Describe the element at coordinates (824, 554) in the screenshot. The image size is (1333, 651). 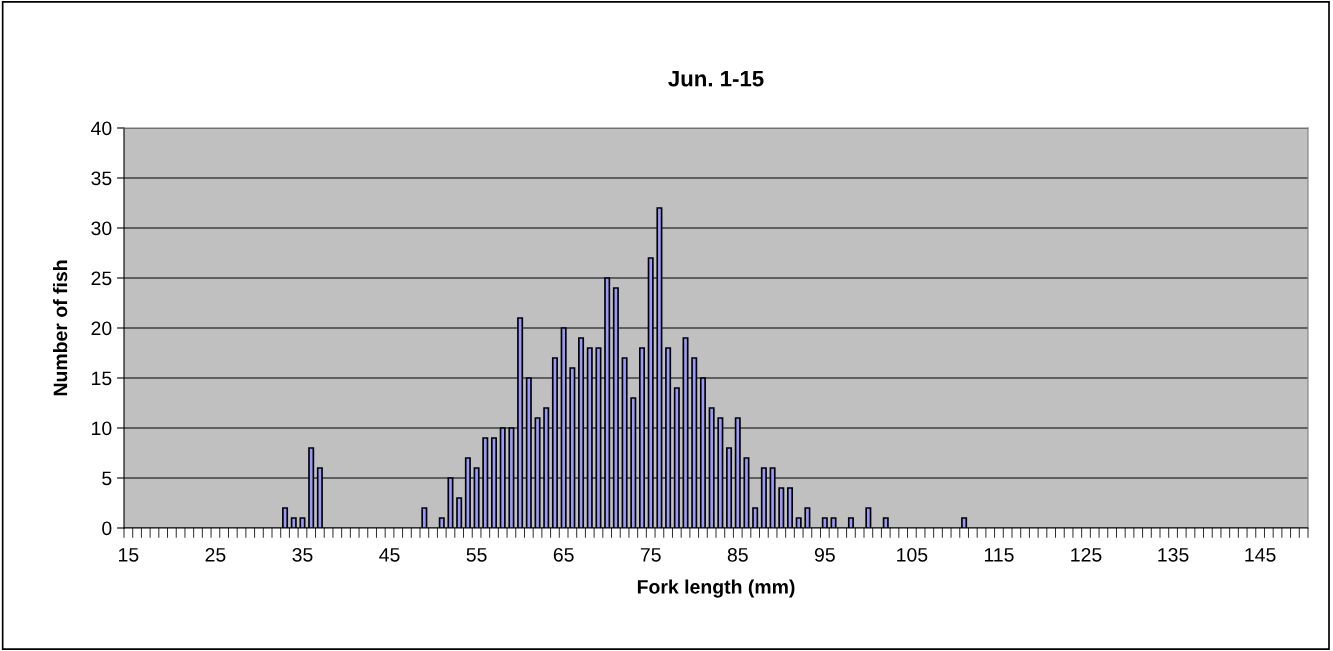
I see `x-tick-label: 95` at that location.